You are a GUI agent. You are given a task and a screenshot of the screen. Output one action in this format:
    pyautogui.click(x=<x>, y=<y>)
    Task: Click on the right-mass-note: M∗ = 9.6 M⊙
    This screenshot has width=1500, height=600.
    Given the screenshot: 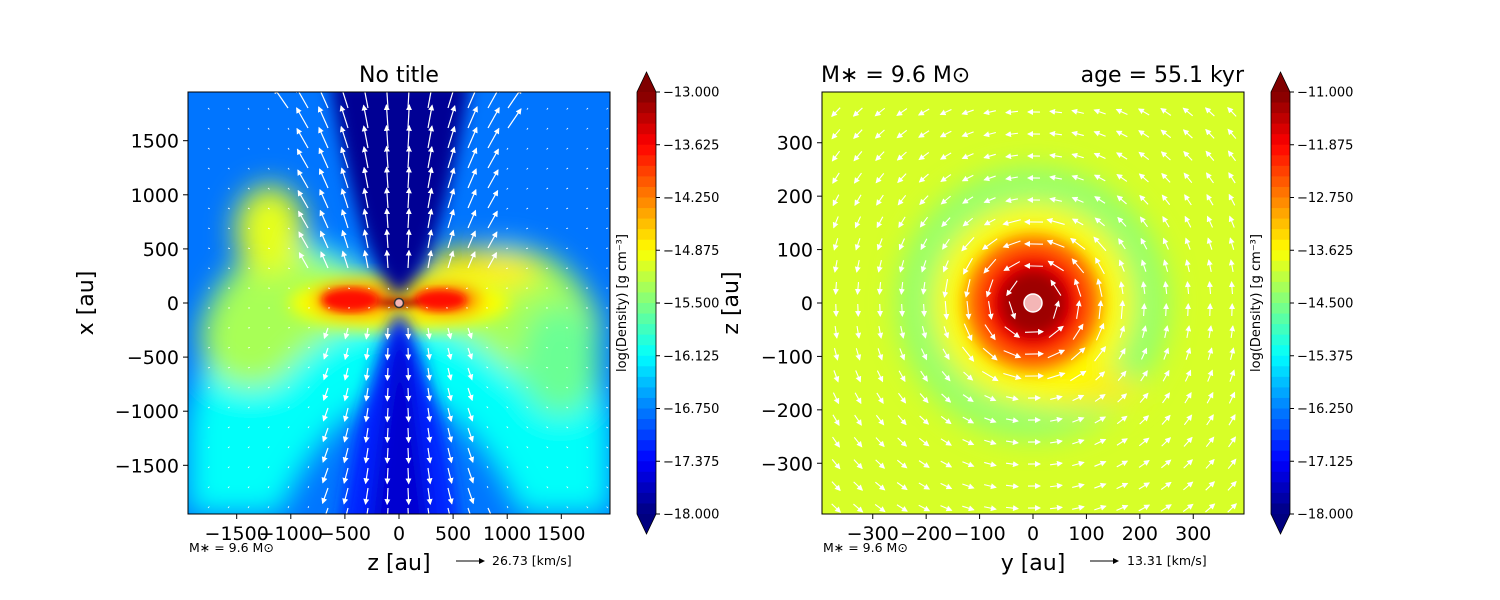 What is the action you would take?
    pyautogui.click(x=865, y=547)
    